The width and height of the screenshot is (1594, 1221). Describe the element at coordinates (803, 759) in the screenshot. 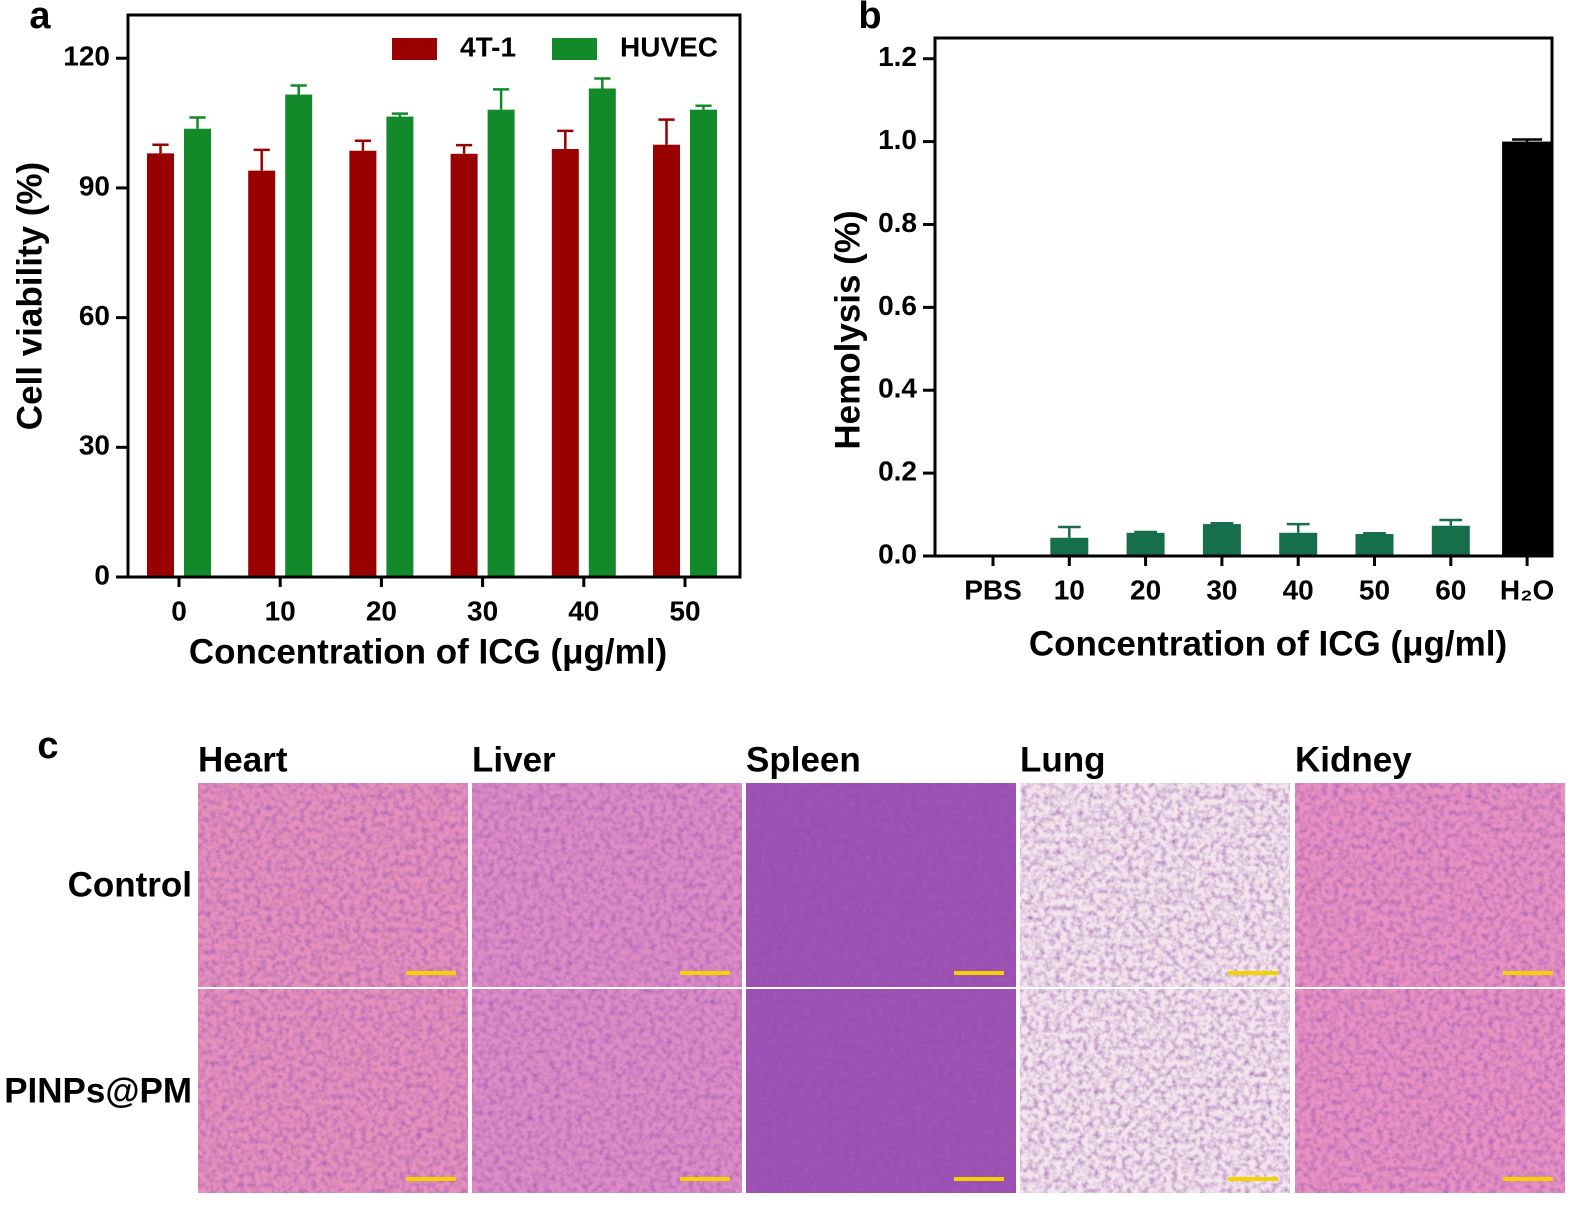

I see `column-label: Spleen` at that location.